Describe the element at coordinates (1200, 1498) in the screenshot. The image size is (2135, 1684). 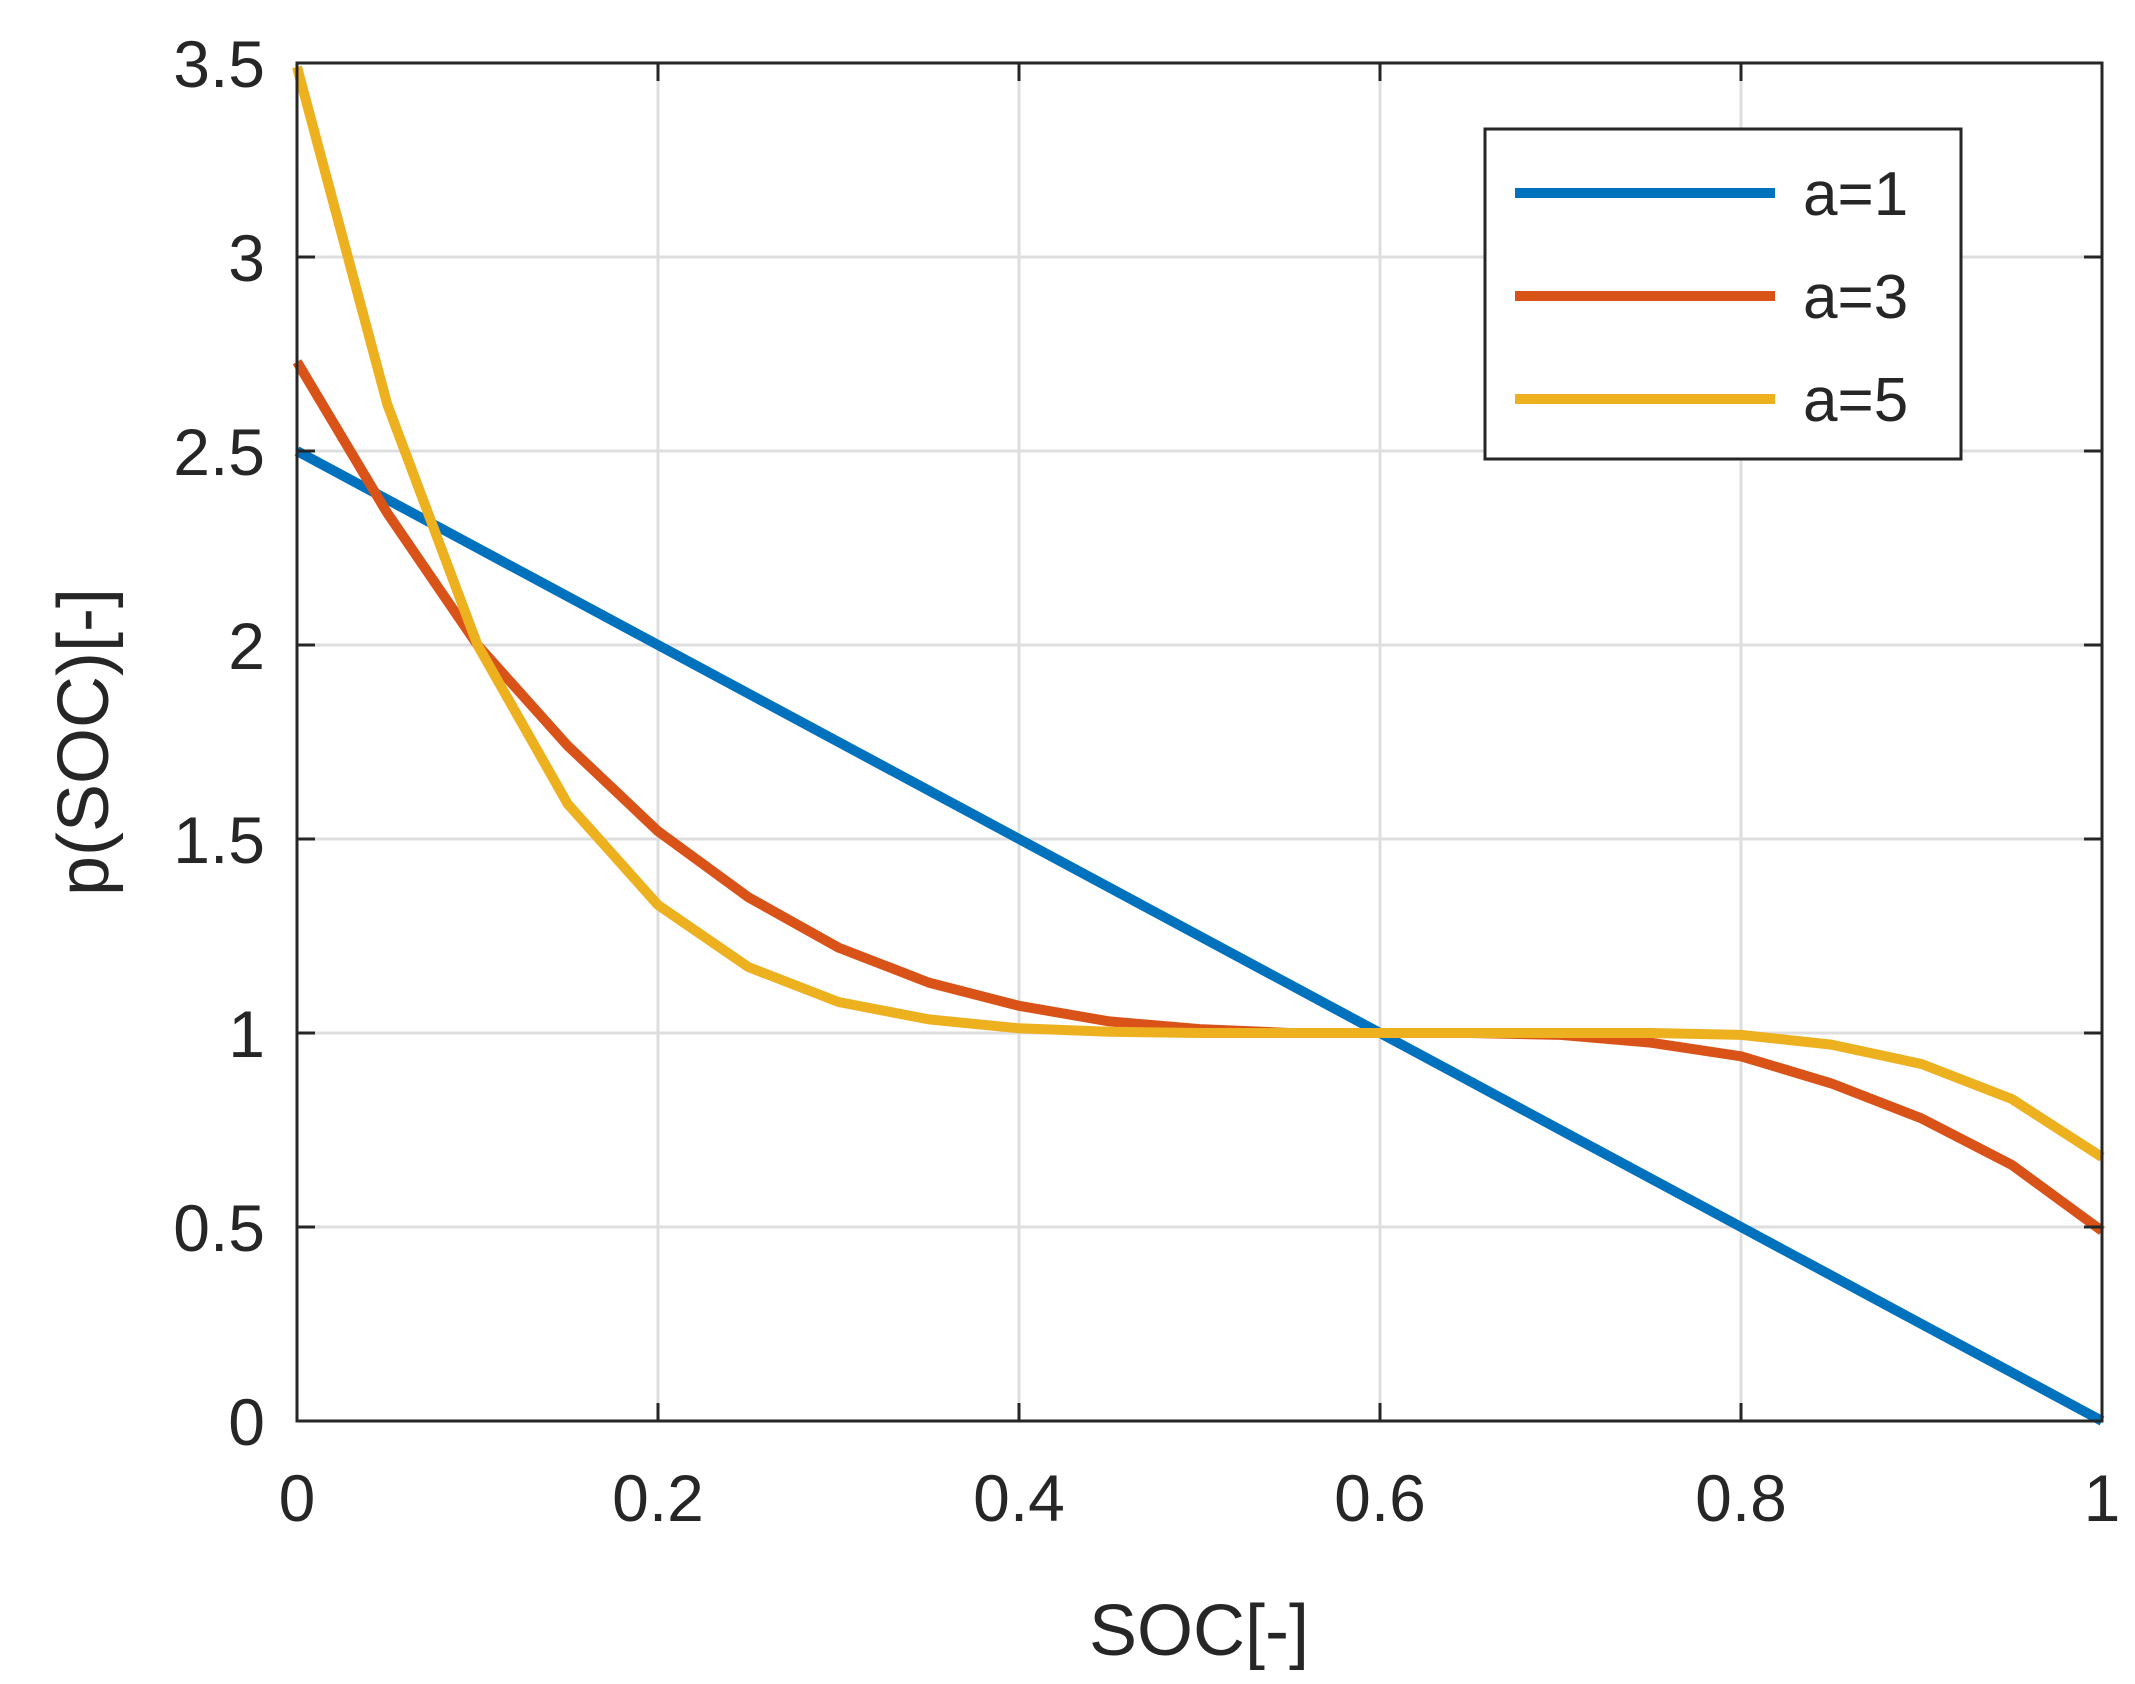
I see `x-tick-labels: 0 0.2 0.4 0.6 0.8 1` at that location.